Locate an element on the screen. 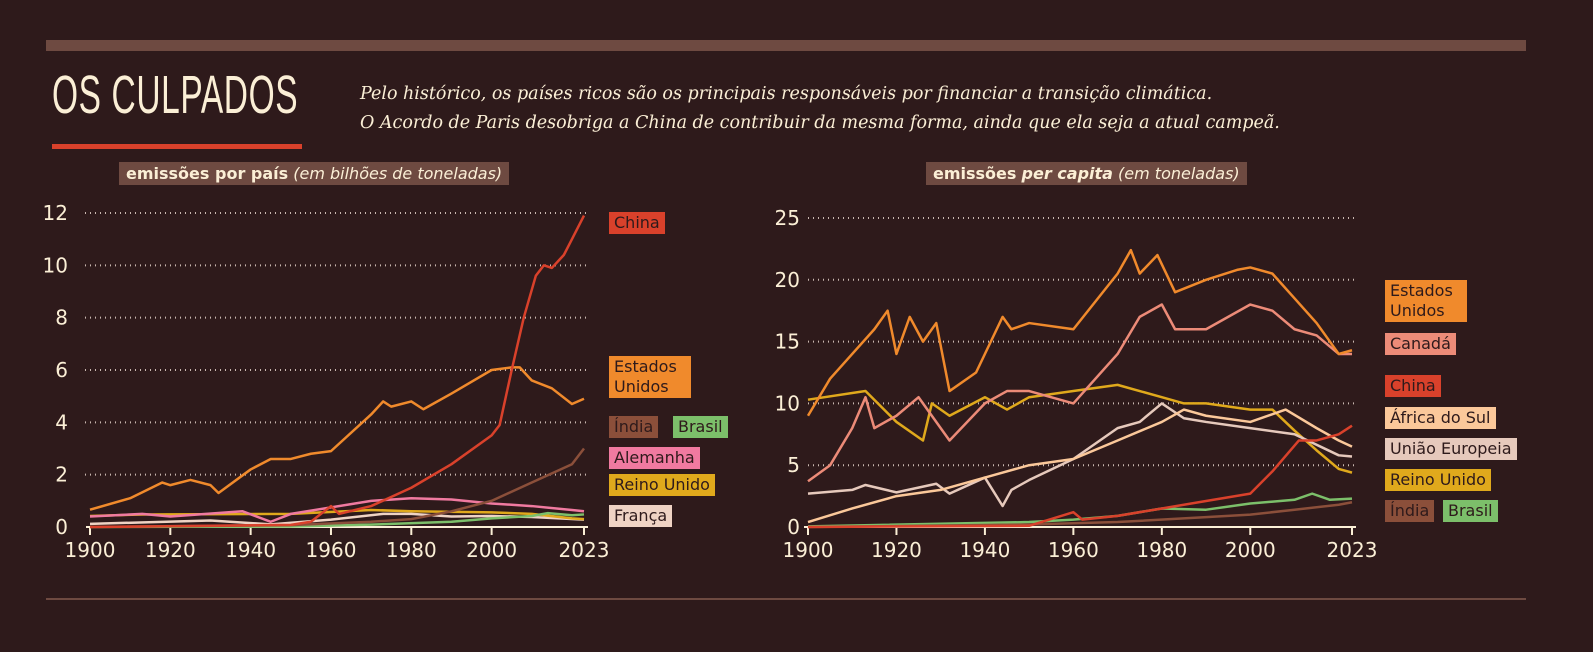 Image resolution: width=1593 pixels, height=652 pixels. y-tick-label: 5 is located at coordinates (793, 465).